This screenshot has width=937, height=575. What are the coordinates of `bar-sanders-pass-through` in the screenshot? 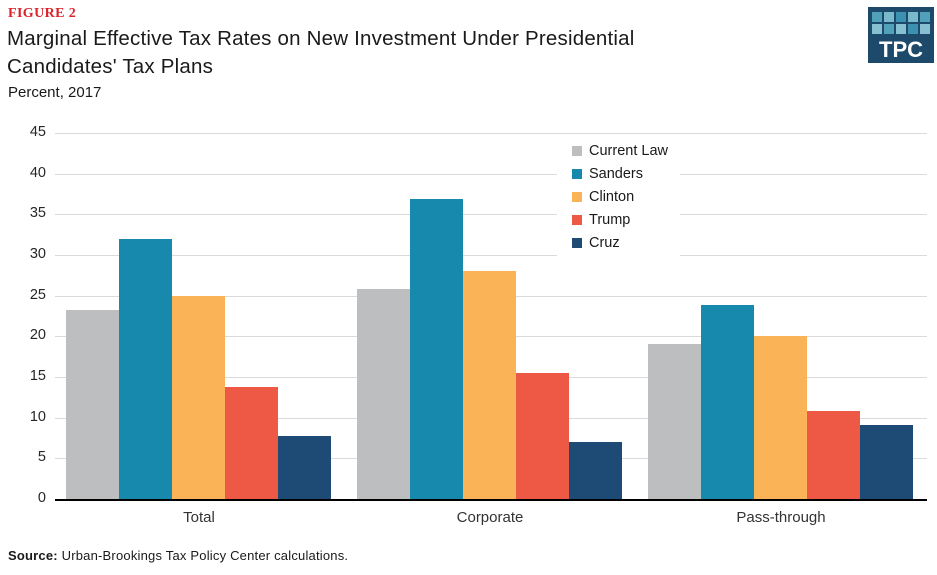 It's located at (727, 401).